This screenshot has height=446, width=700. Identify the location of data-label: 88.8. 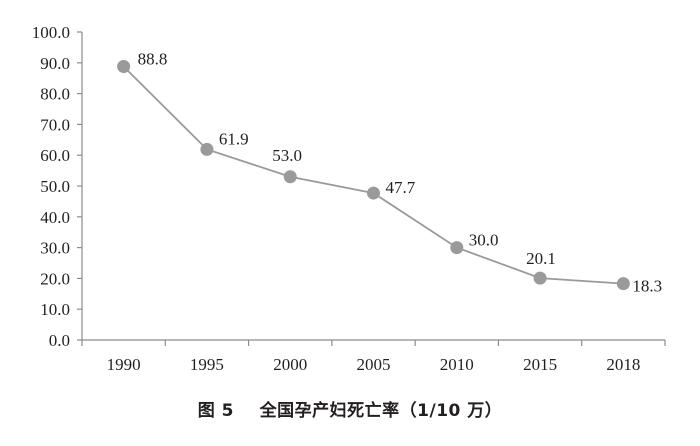
(153, 58).